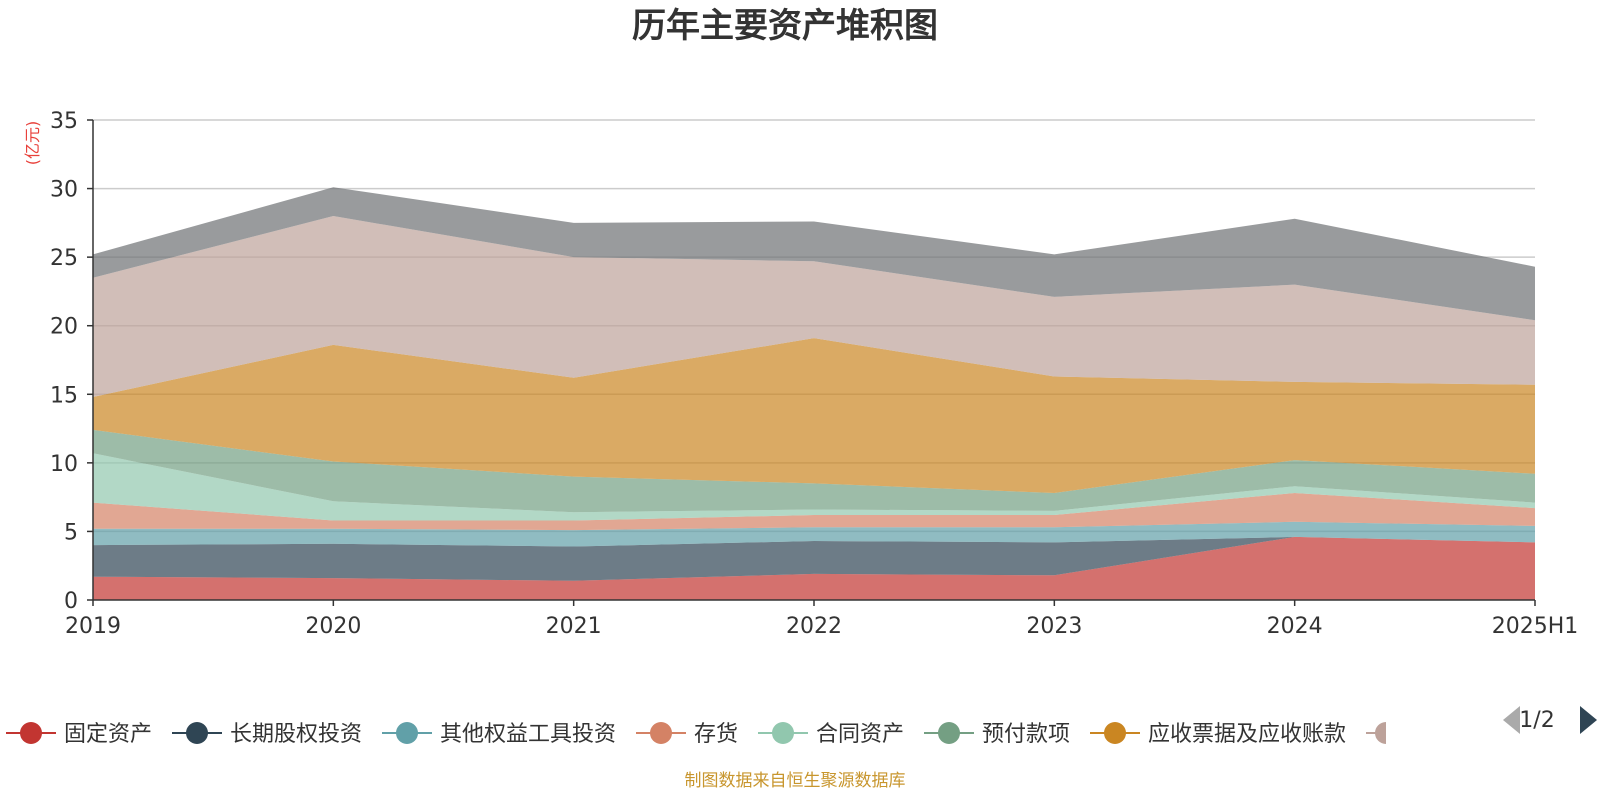 The width and height of the screenshot is (1600, 800). I want to click on legend: 固定资产 长期股权投资 其他权益工具投资 存货 合同资产 预付款项 应收票据及应收账款, so click(696, 734).